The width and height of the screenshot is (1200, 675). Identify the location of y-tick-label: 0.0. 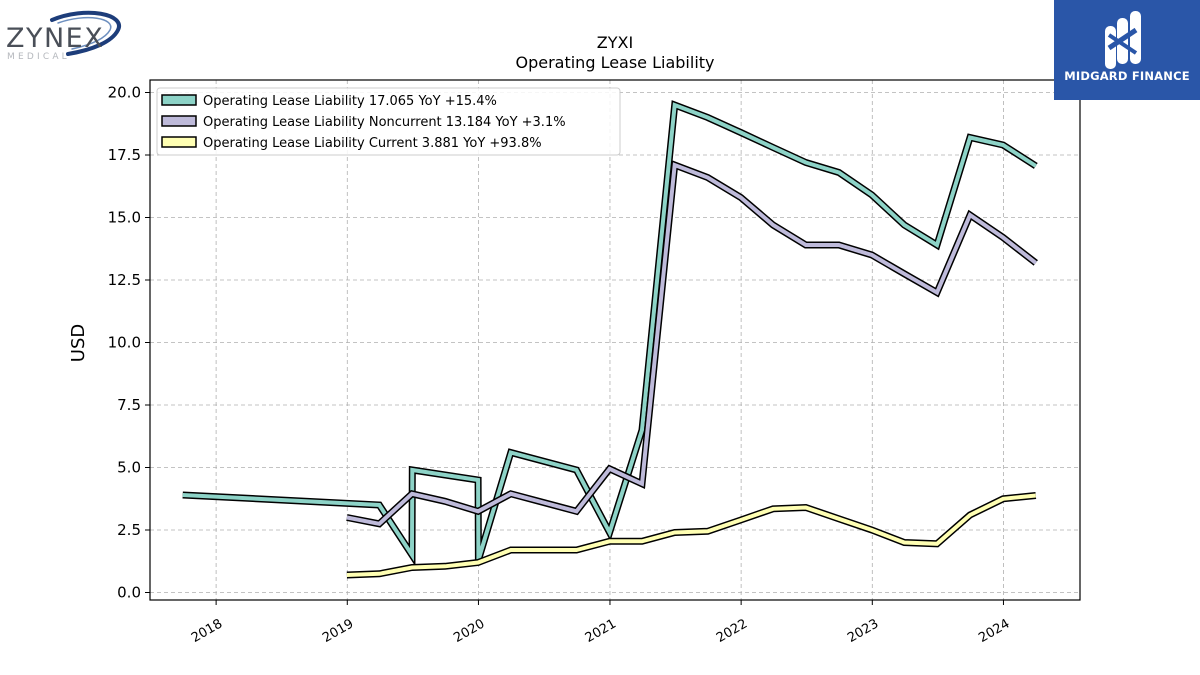
(129, 593).